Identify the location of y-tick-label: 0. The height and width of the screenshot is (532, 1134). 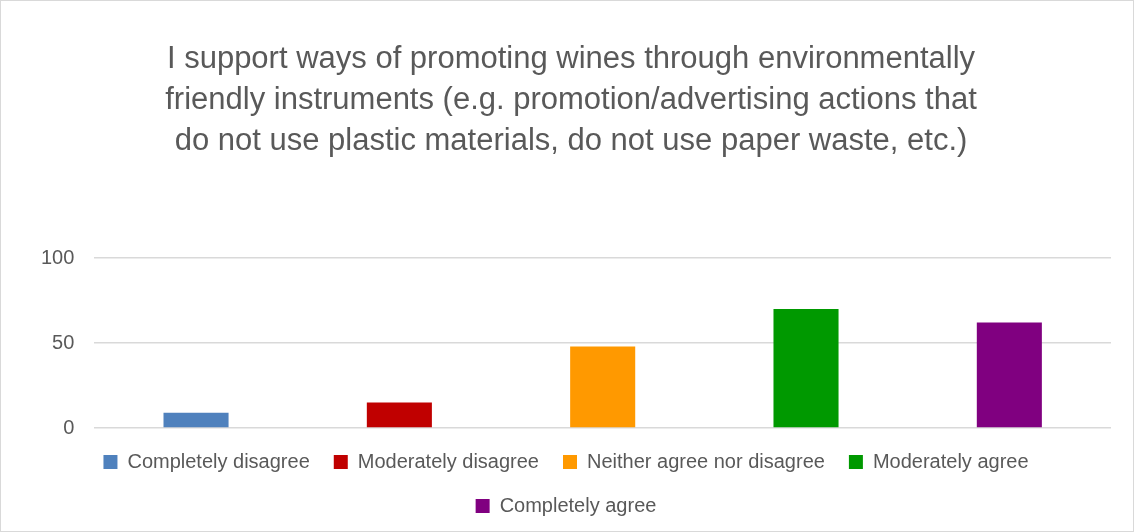
(69, 426).